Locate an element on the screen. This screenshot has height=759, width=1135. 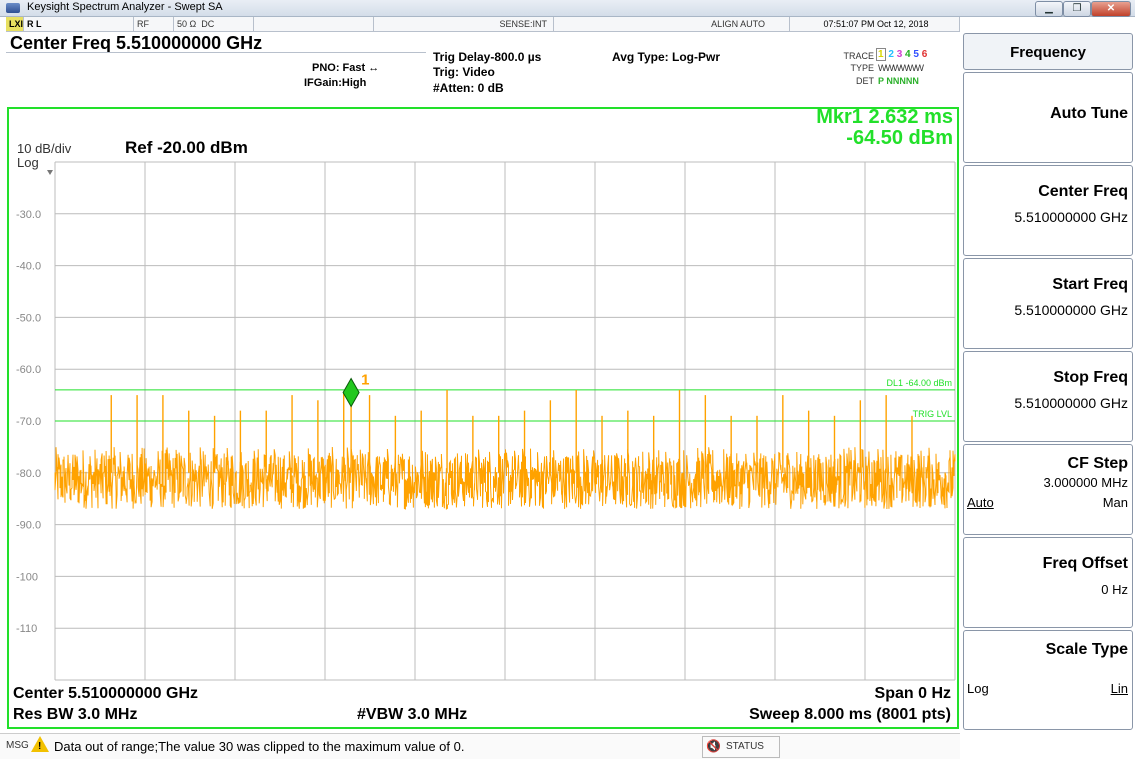
scale-per-div: 10 dB/div is located at coordinates (44, 148).